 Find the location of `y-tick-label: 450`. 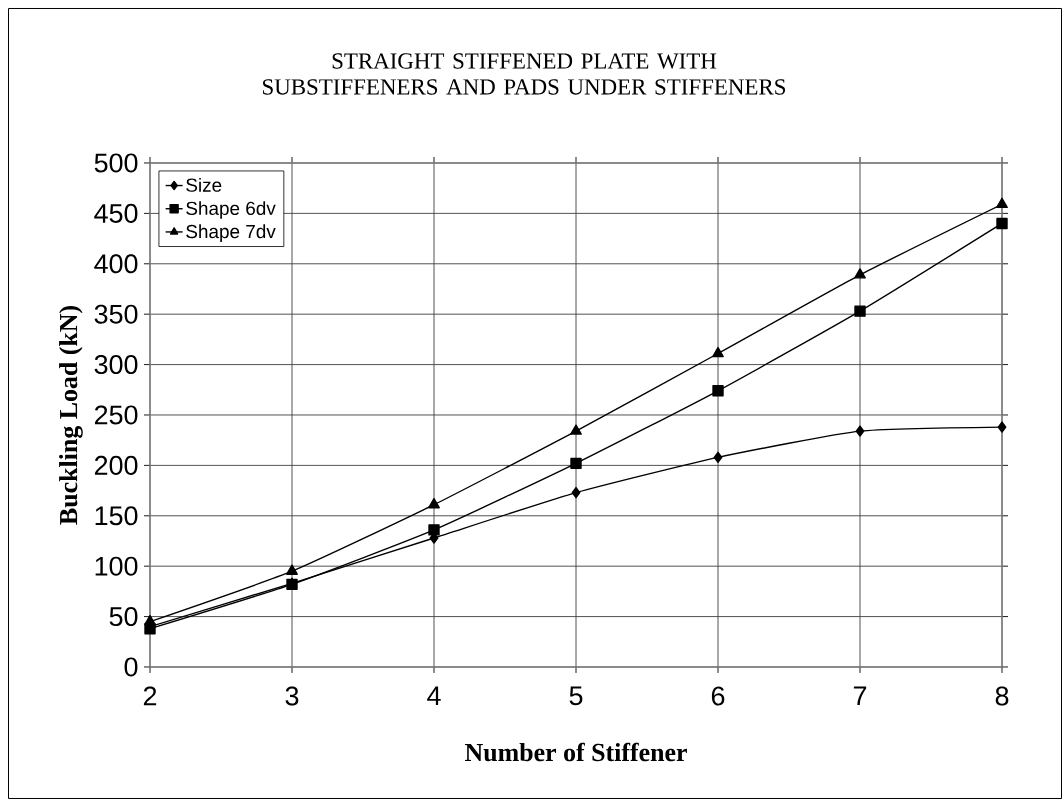

y-tick-label: 450 is located at coordinates (116, 213).